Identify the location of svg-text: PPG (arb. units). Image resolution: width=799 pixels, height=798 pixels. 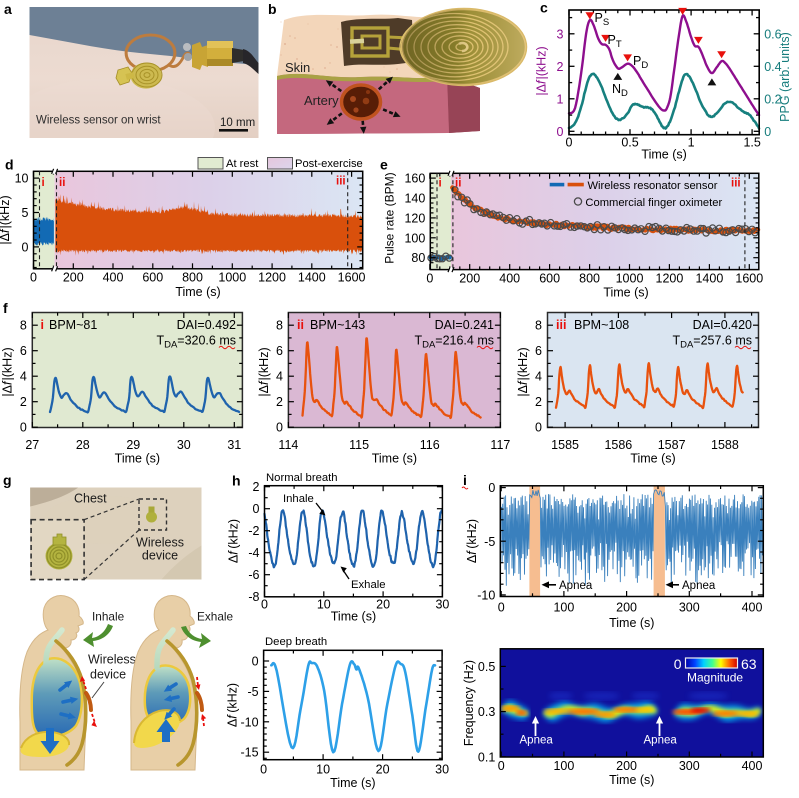
(785, 77).